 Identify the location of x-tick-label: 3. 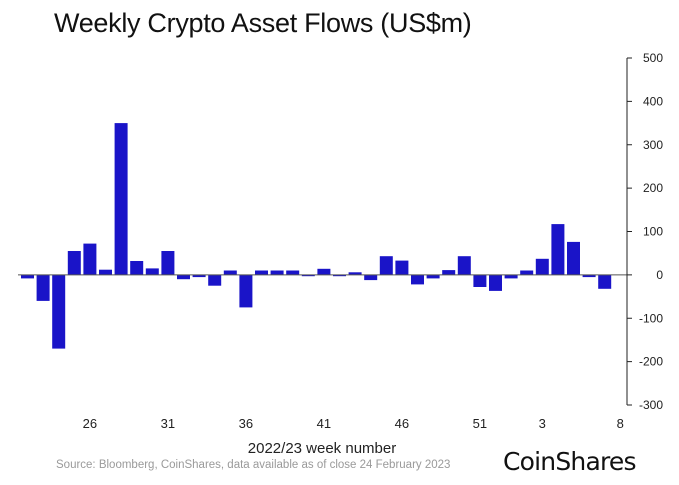
(542, 423).